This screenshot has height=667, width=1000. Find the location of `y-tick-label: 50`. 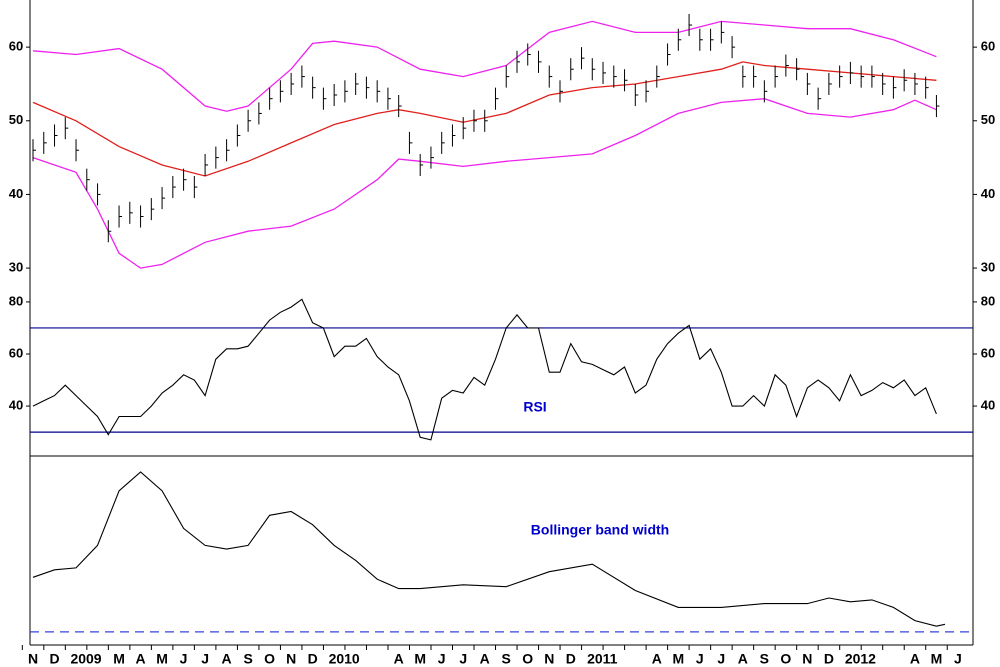

y-tick-label: 50 is located at coordinates (16, 119).